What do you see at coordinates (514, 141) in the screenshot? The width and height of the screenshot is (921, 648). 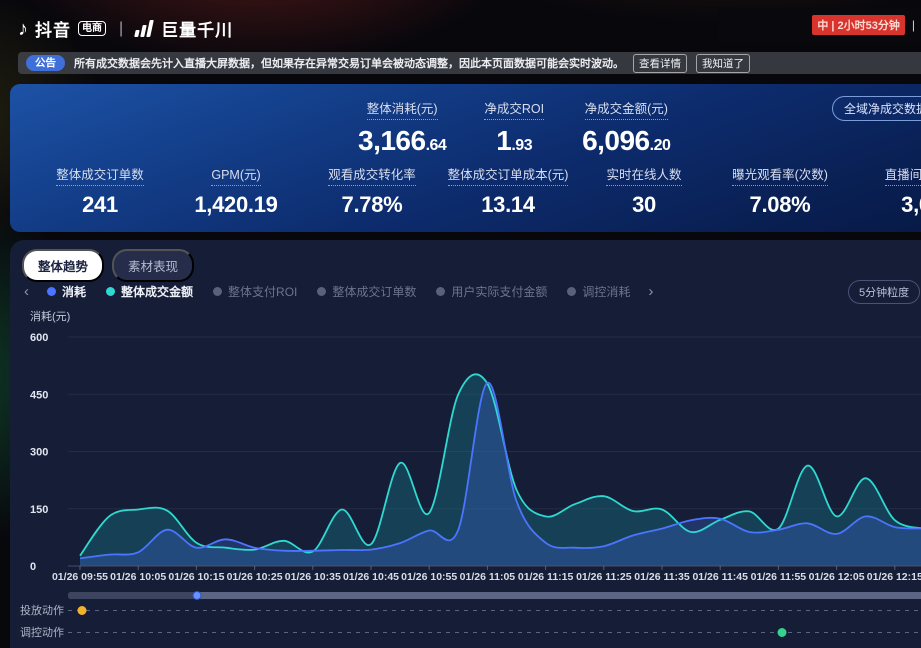 I see `metric-value: 1.93` at bounding box center [514, 141].